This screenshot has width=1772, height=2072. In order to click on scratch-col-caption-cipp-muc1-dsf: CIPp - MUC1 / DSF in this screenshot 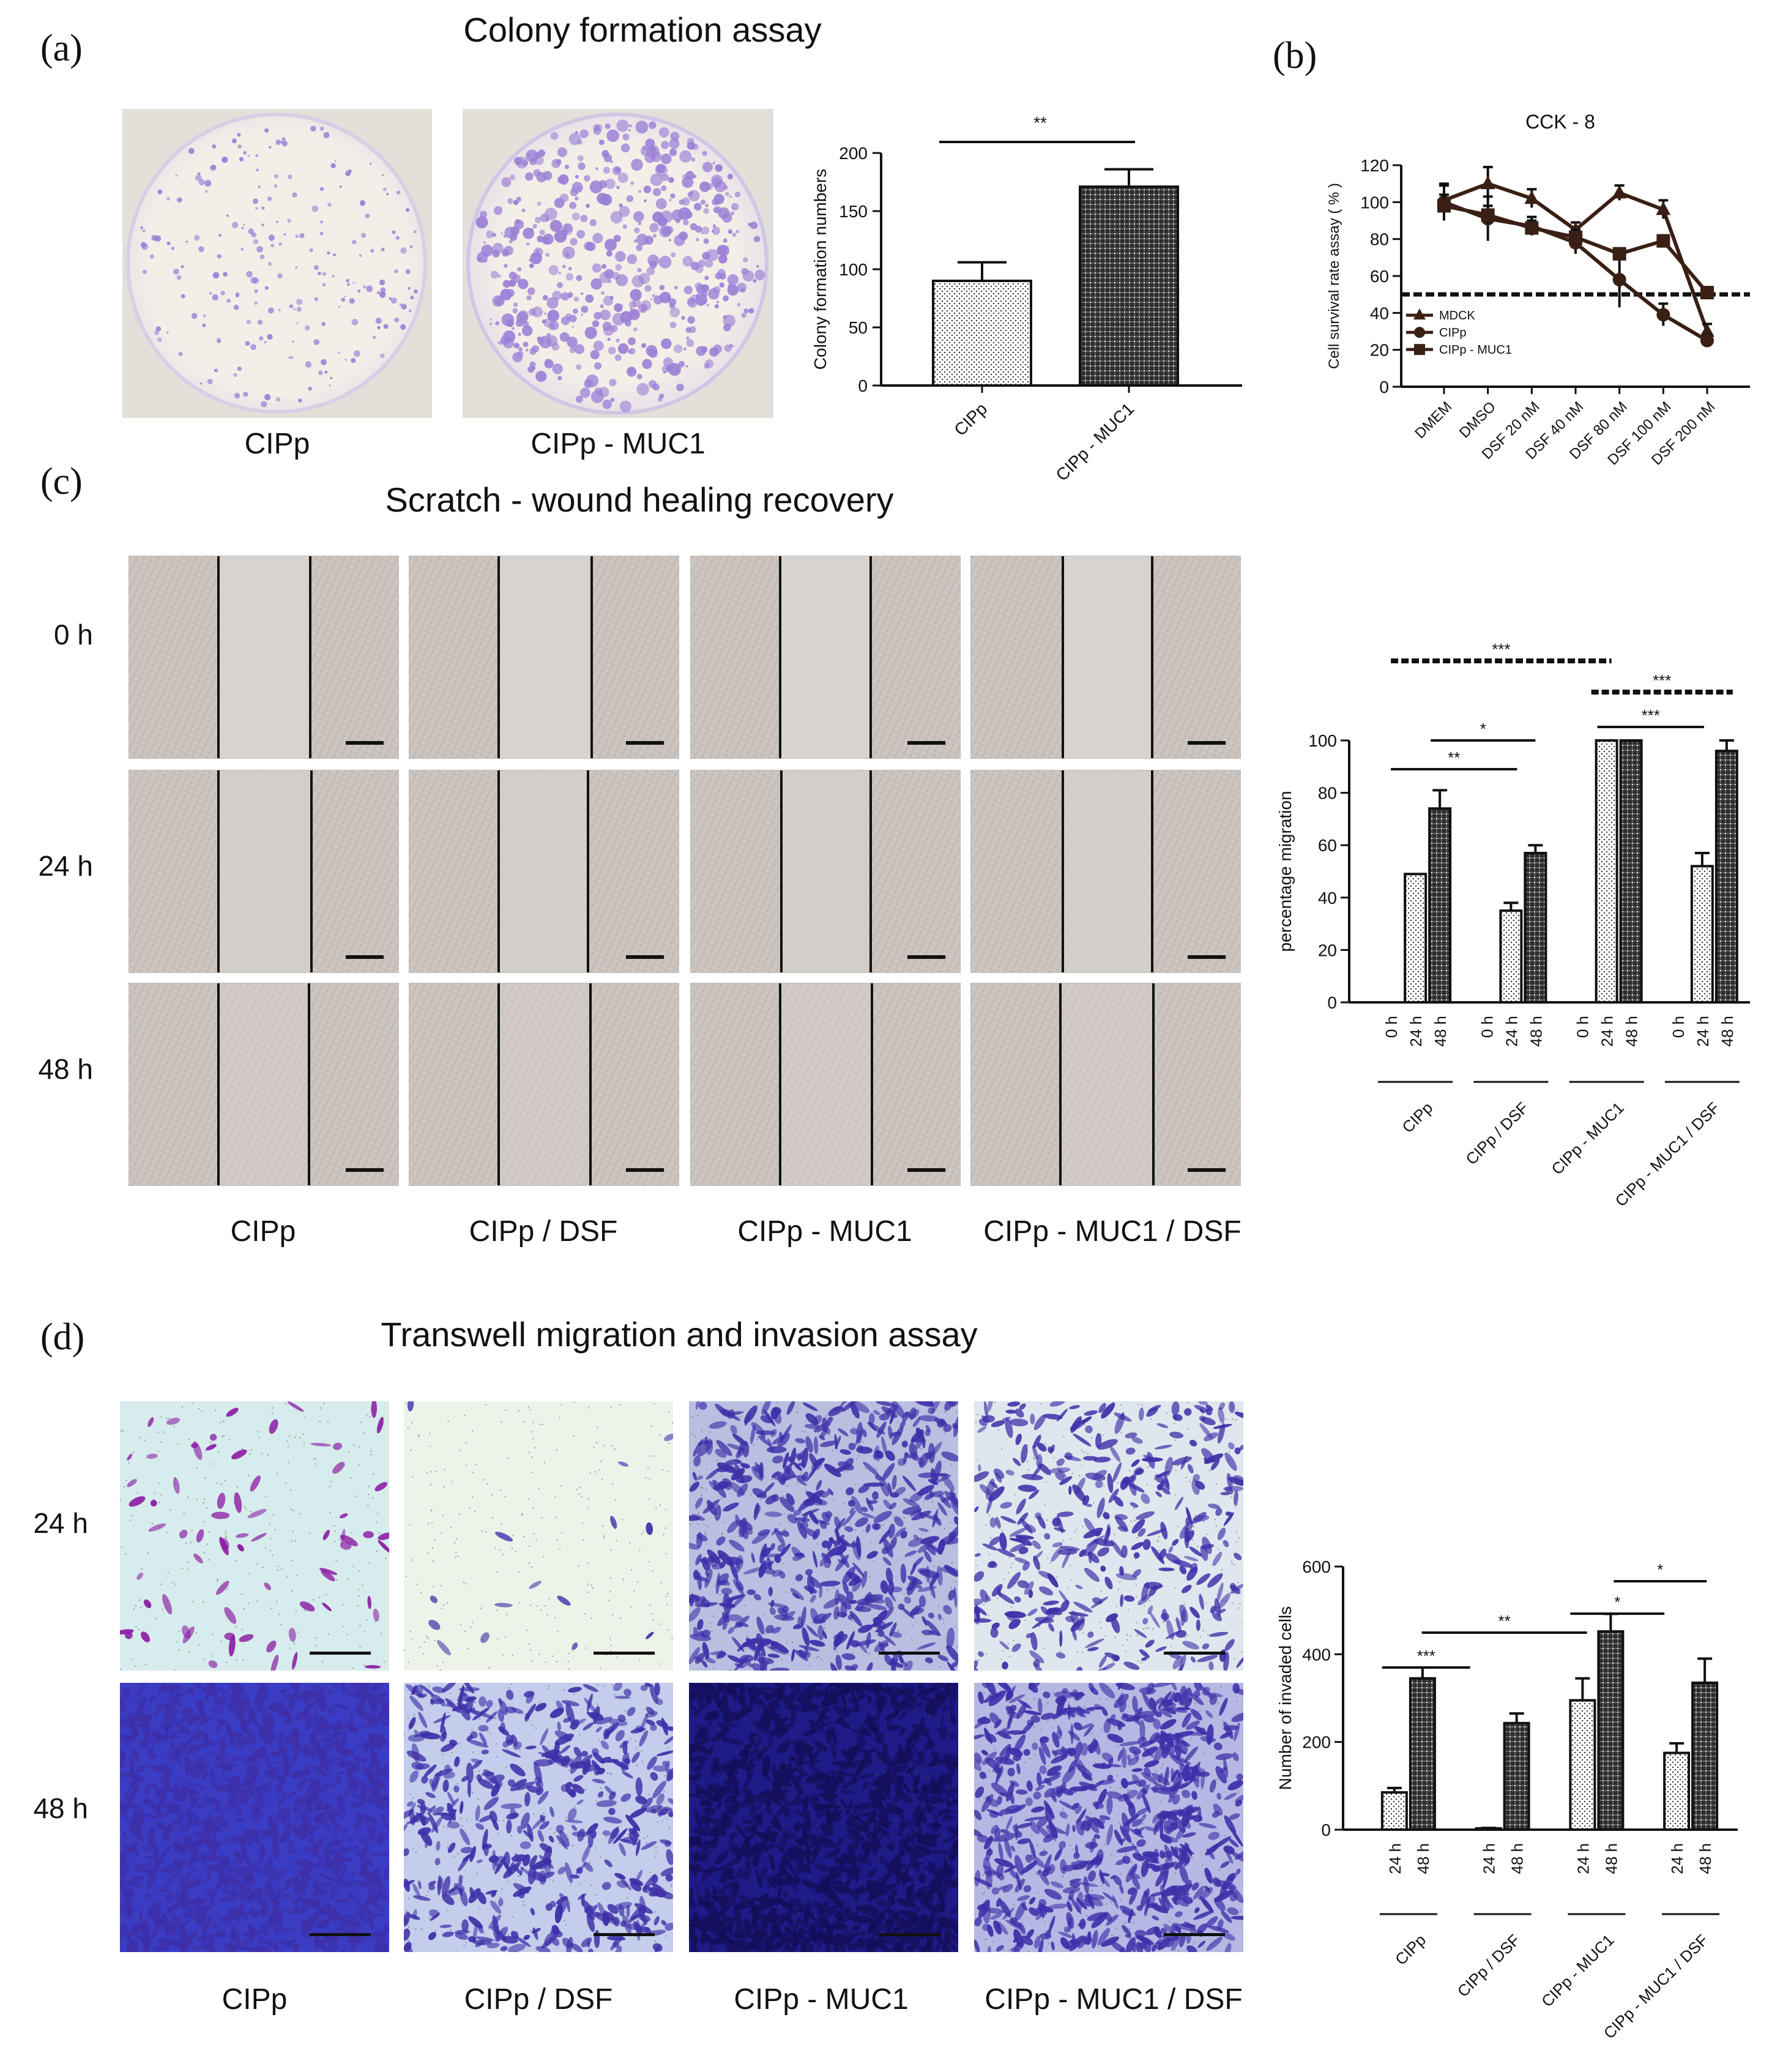, I will do `click(1112, 1231)`.